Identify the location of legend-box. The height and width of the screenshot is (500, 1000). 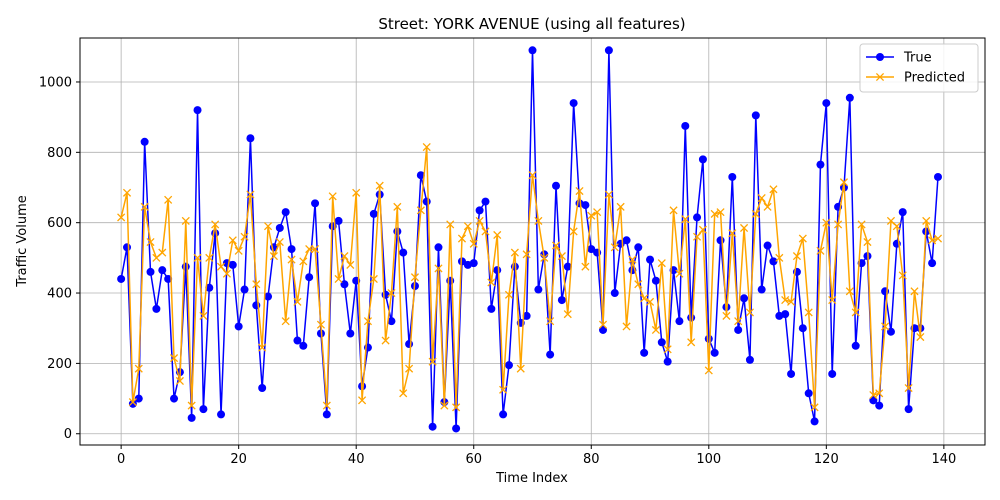
(919, 68).